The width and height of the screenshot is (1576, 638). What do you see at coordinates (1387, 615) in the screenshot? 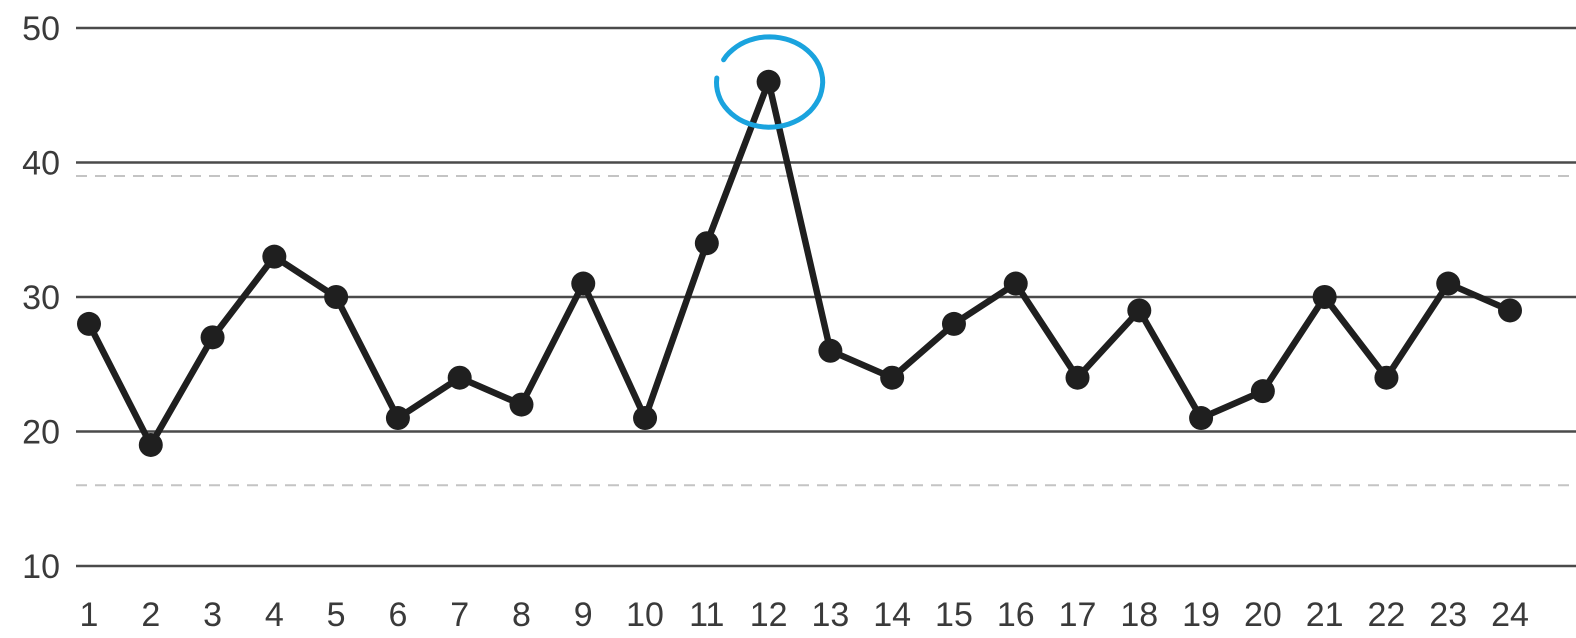
I see `x-tick-label: 22` at bounding box center [1387, 615].